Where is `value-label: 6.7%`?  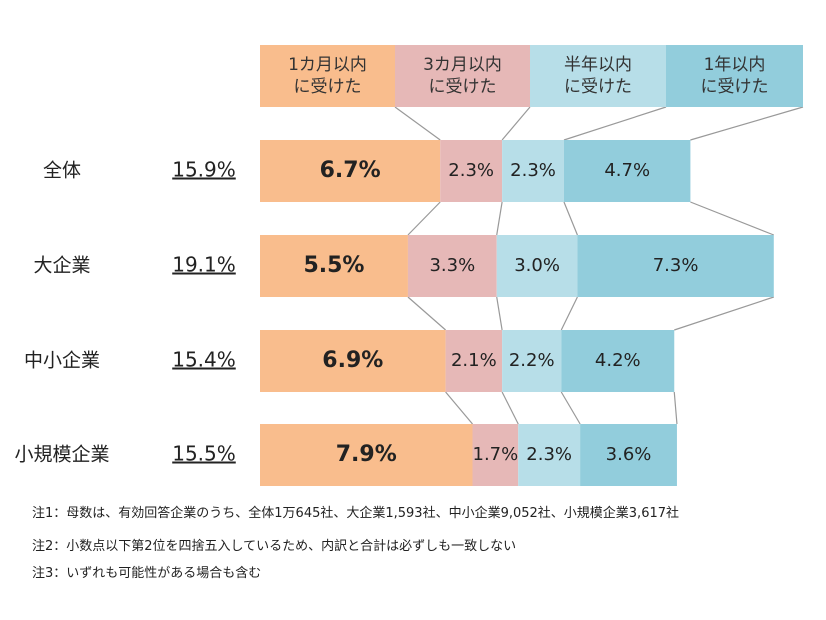 value-label: 6.7% is located at coordinates (350, 170).